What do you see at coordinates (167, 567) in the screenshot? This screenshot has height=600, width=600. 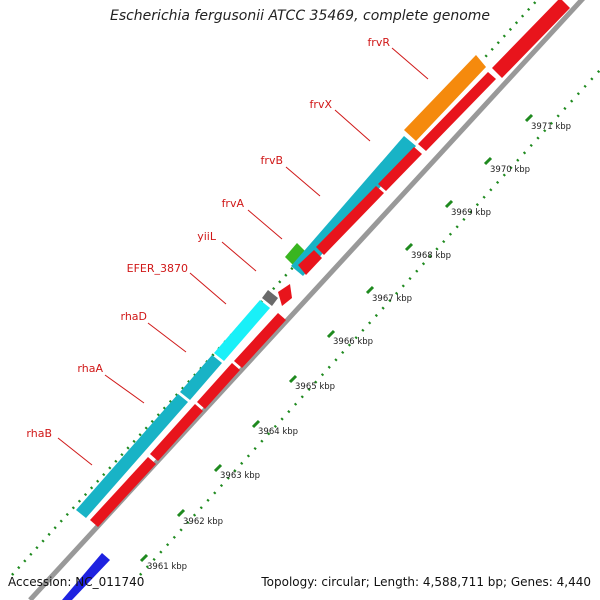 I see `ruler-label-3961: 3961 kbp` at bounding box center [167, 567].